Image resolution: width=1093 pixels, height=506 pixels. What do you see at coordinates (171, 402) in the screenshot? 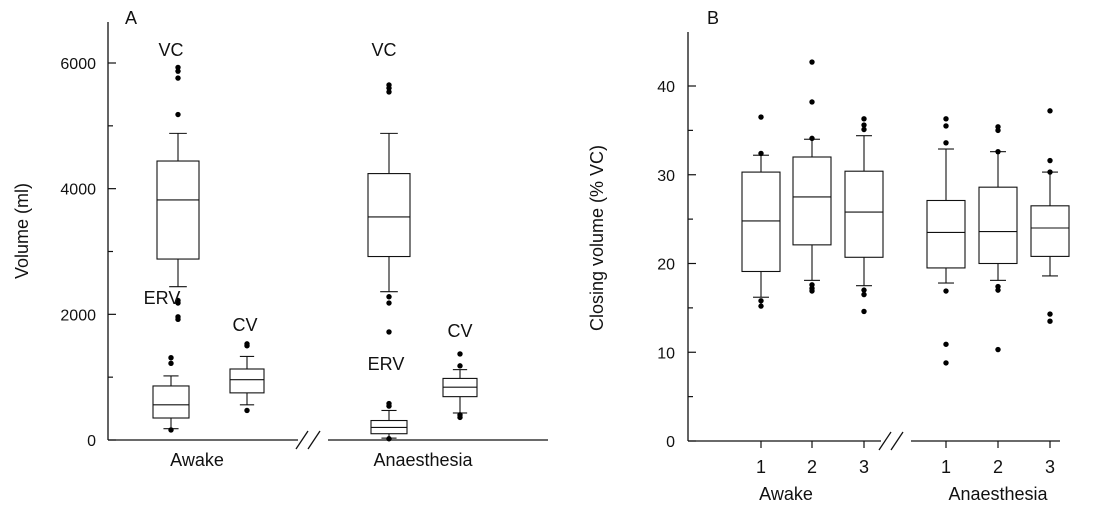
I see `panel-a-erv-box` at bounding box center [171, 402].